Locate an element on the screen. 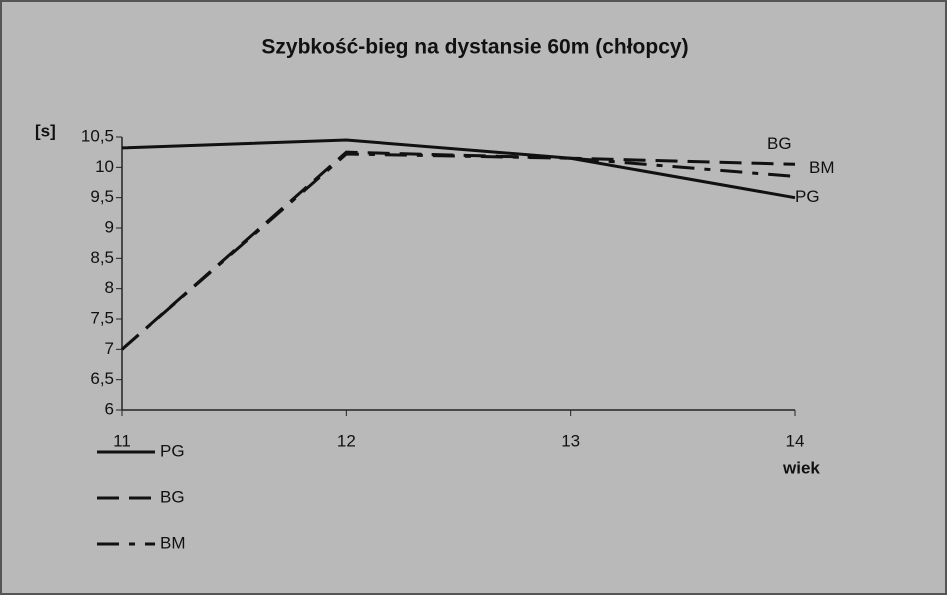  y-tick-label: 9 is located at coordinates (109, 226).